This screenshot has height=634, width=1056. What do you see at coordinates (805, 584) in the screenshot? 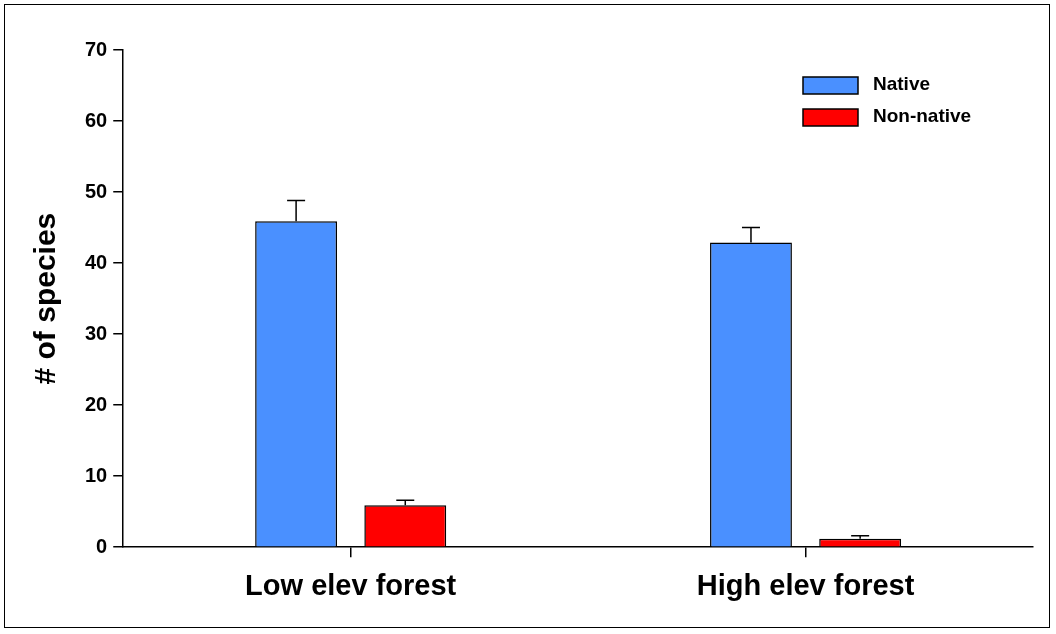
I see `x-tick-label: High elev forest` at bounding box center [805, 584].